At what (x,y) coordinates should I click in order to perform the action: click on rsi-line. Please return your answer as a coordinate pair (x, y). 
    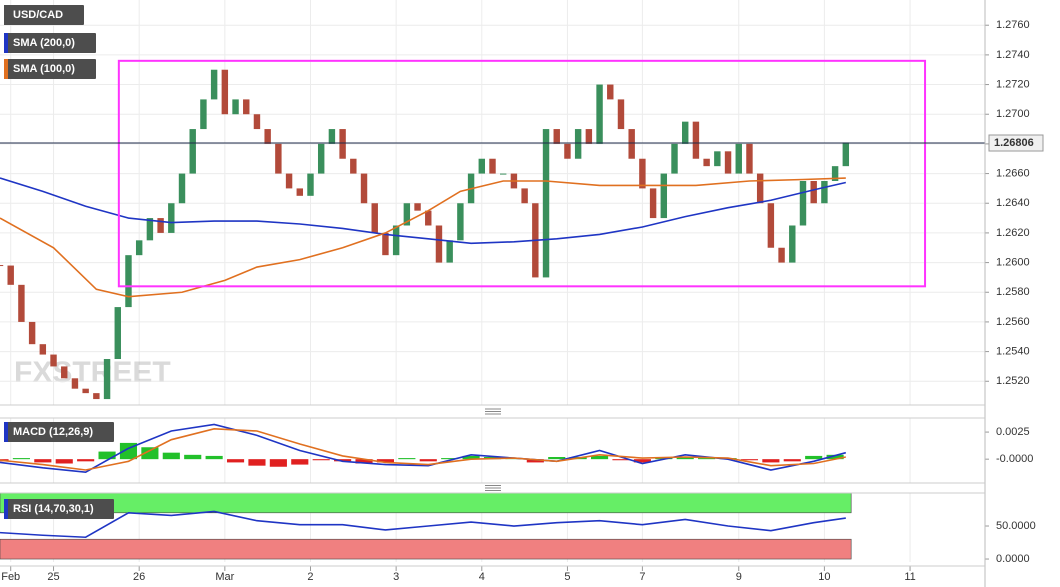
    Looking at the image, I should click on (423, 524).